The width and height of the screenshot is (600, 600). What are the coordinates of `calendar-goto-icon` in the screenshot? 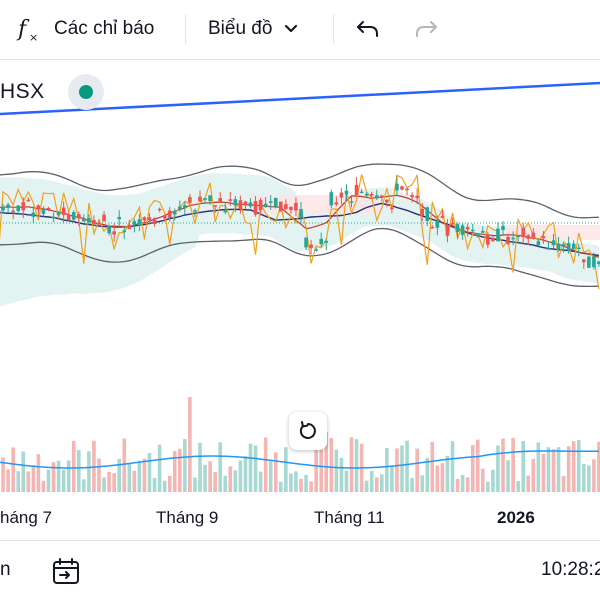 It's located at (66, 571).